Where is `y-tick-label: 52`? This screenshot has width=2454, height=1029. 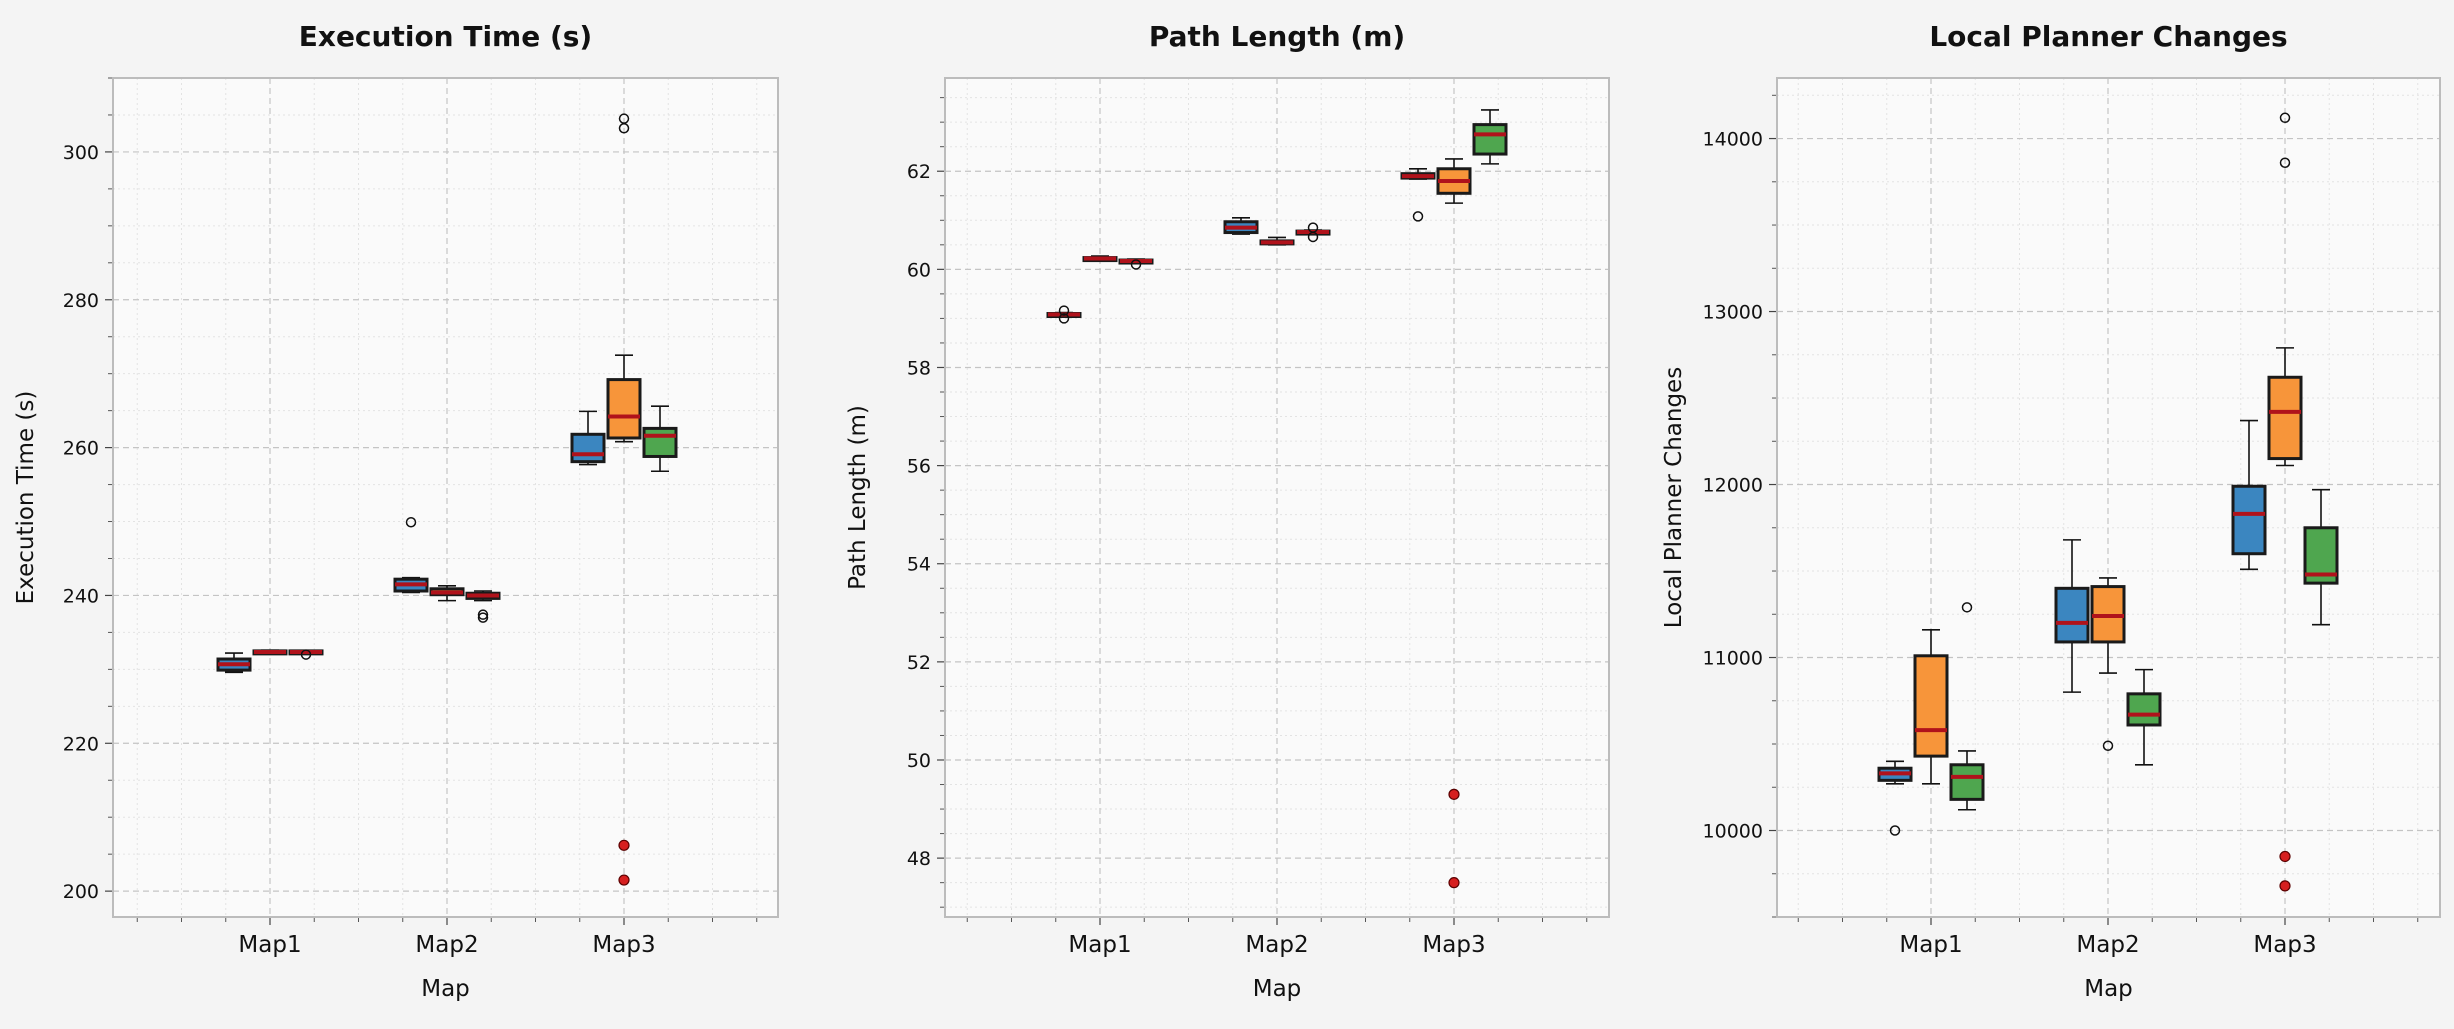 y-tick-label: 52 is located at coordinates (919, 663).